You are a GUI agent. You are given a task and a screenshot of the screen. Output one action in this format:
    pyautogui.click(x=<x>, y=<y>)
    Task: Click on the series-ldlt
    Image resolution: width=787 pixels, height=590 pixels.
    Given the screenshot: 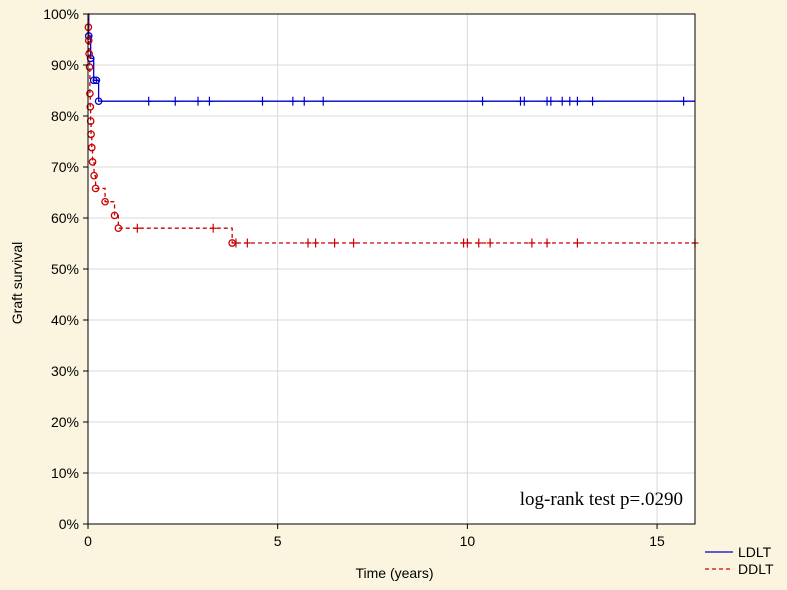 What is the action you would take?
    pyautogui.click(x=389, y=59)
    